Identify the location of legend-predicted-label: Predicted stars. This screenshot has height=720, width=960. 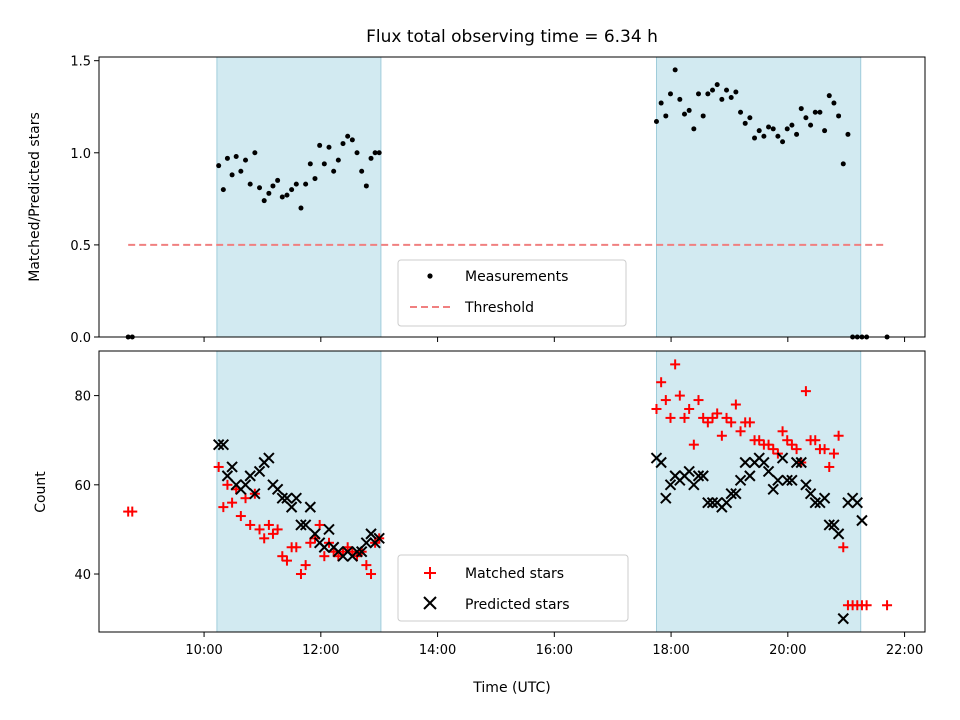
(517, 605).